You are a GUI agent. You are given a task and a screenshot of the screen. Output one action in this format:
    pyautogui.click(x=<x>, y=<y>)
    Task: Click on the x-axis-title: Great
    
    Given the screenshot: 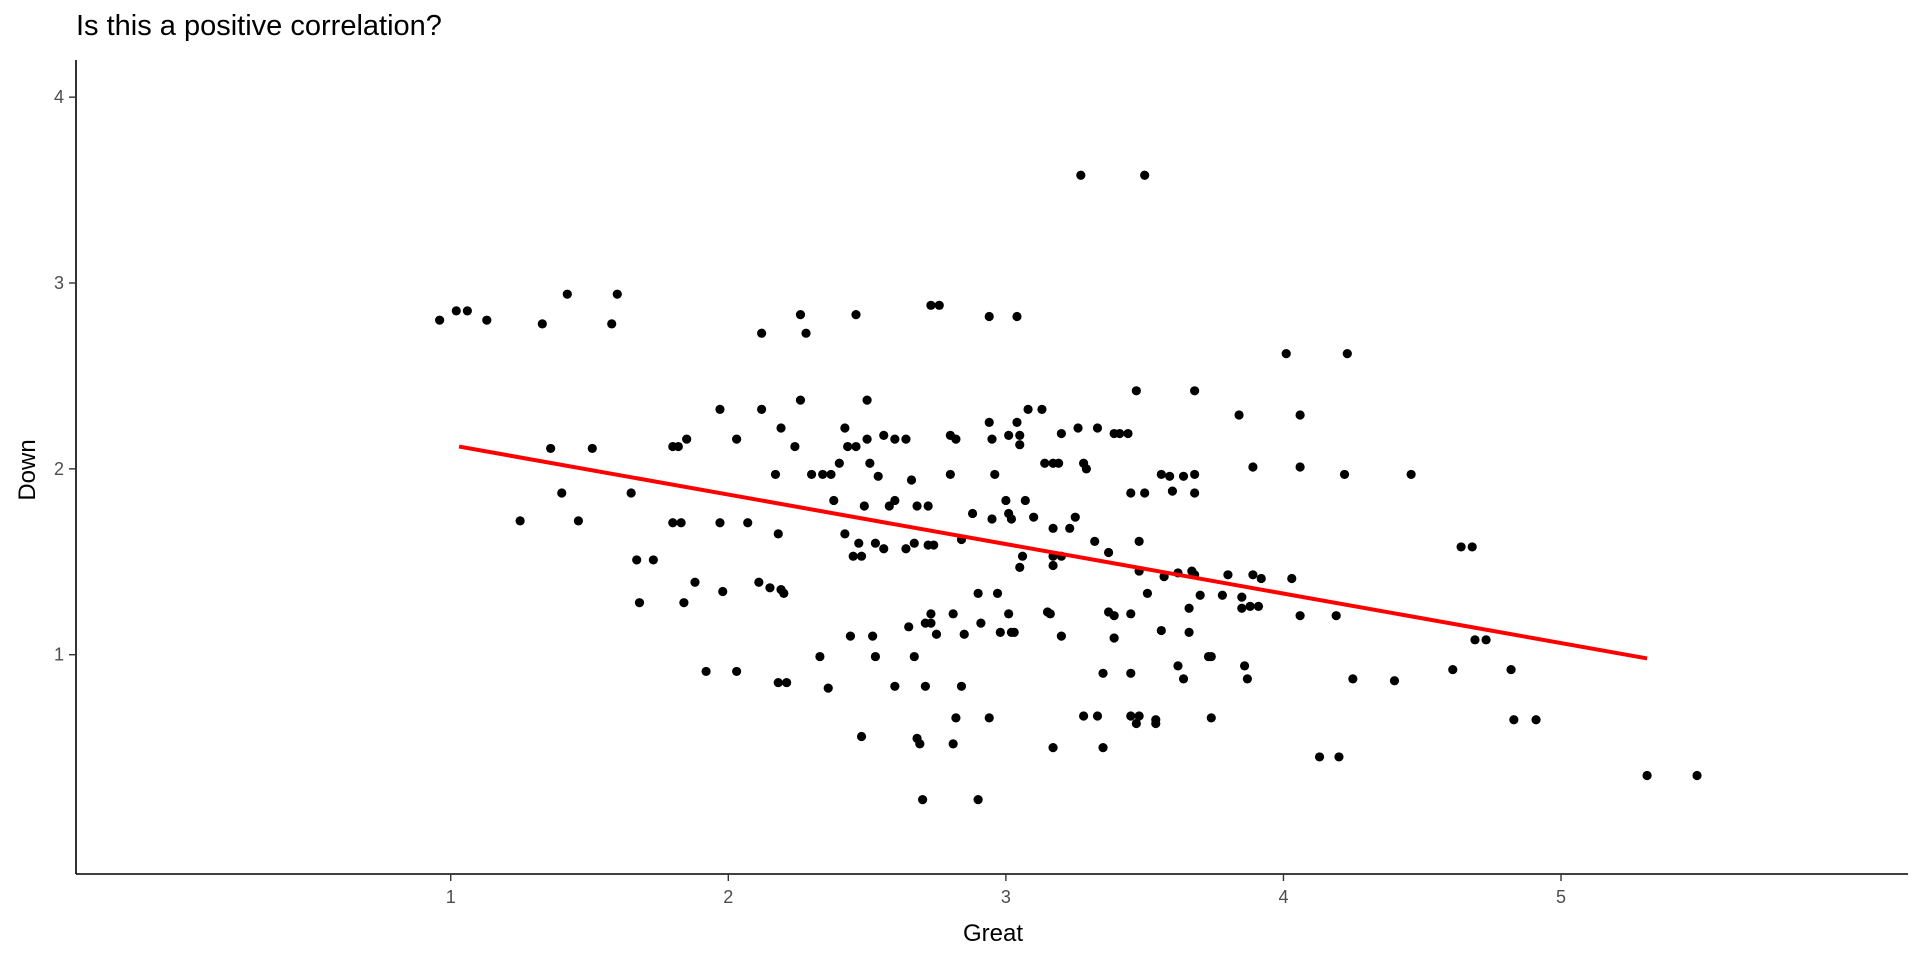 What is the action you would take?
    pyautogui.click(x=993, y=933)
    